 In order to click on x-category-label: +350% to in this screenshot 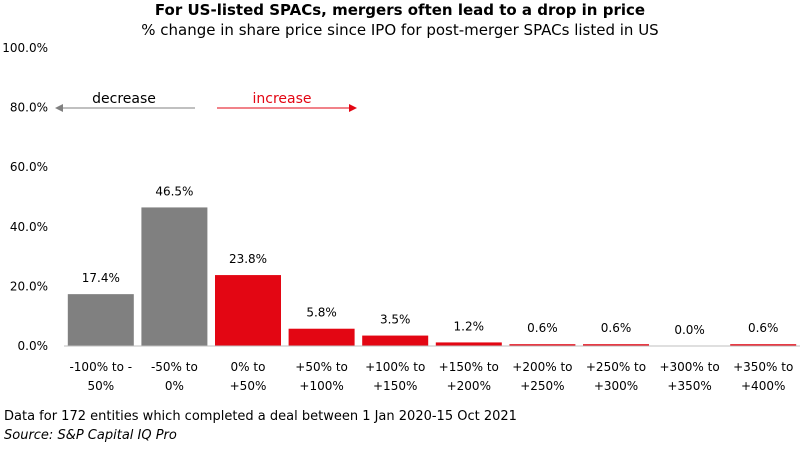, I will do `click(763, 367)`.